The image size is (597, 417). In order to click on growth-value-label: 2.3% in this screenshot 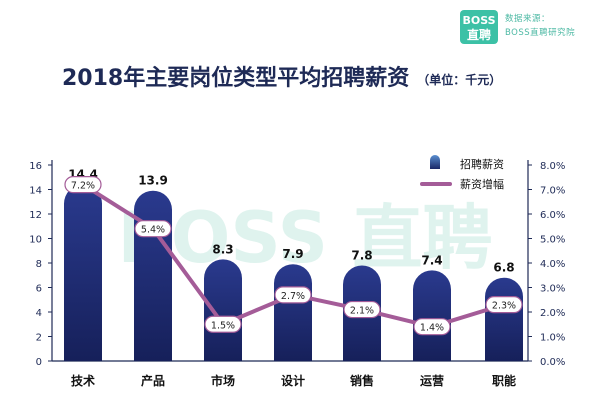, I will do `click(504, 306)`.